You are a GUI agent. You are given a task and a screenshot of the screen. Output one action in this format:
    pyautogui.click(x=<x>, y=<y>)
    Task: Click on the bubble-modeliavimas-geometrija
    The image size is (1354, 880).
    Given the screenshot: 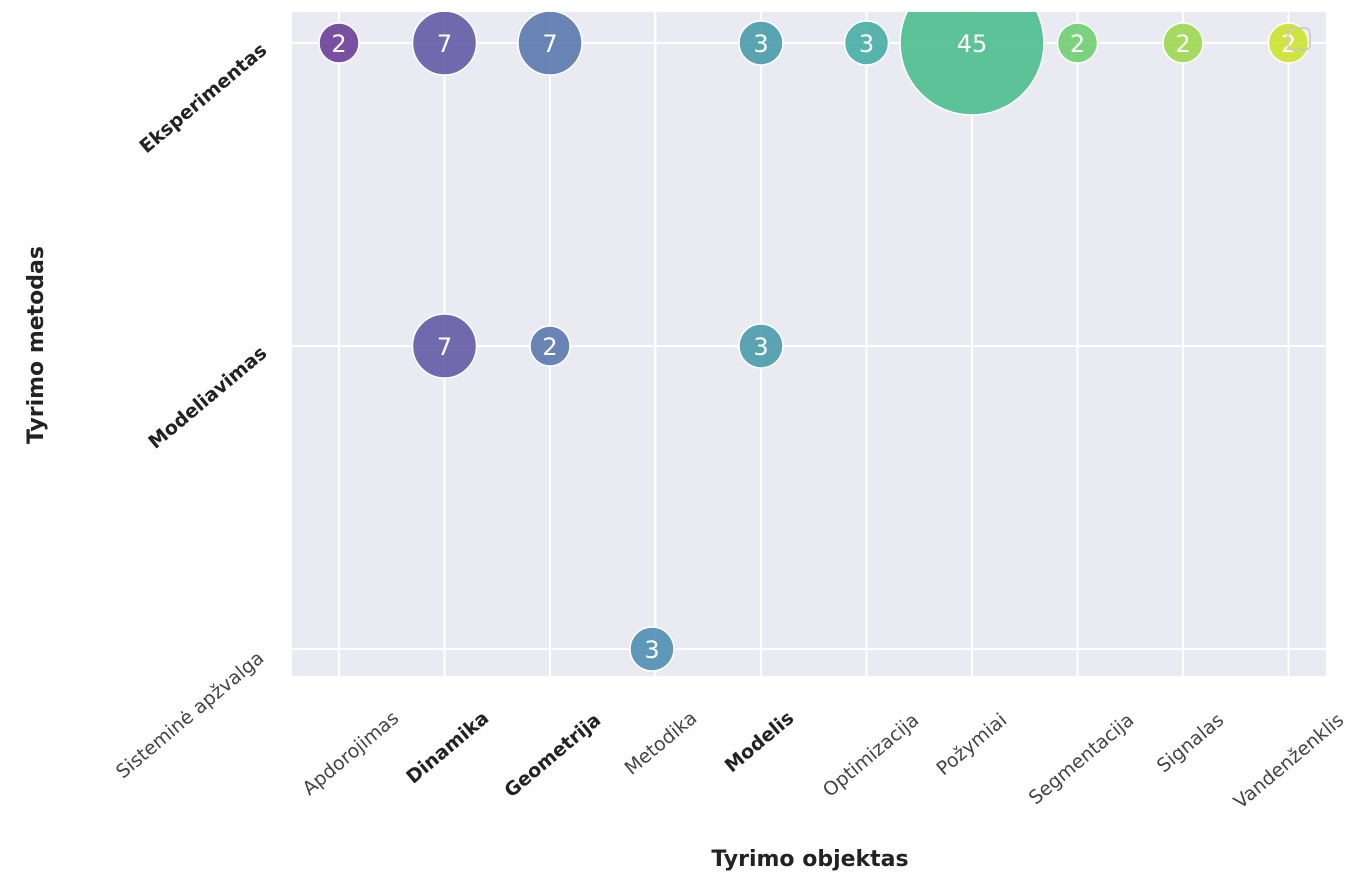 What is the action you would take?
    pyautogui.click(x=550, y=346)
    